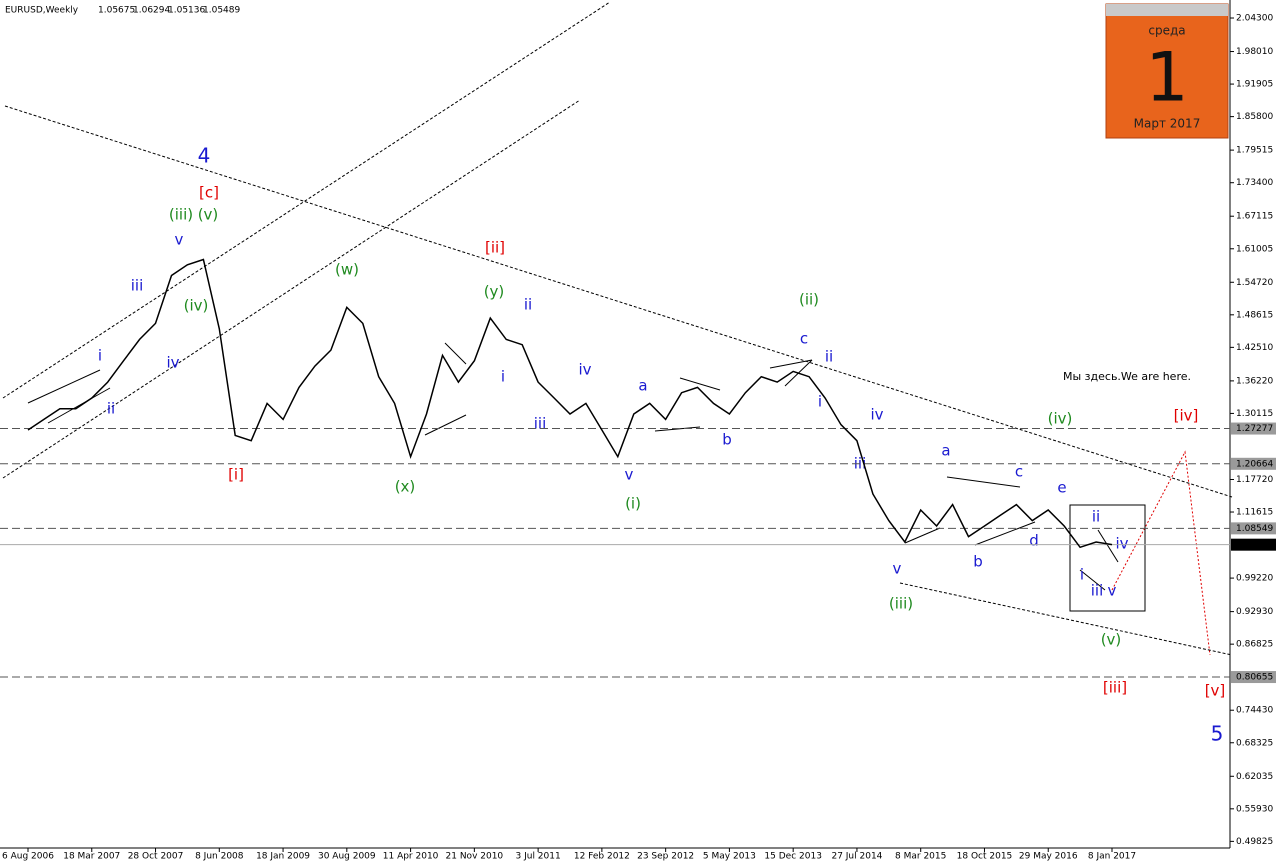 The height and width of the screenshot is (866, 1276). I want to click on symbol-title: EURUSD,Weekly, so click(42, 11).